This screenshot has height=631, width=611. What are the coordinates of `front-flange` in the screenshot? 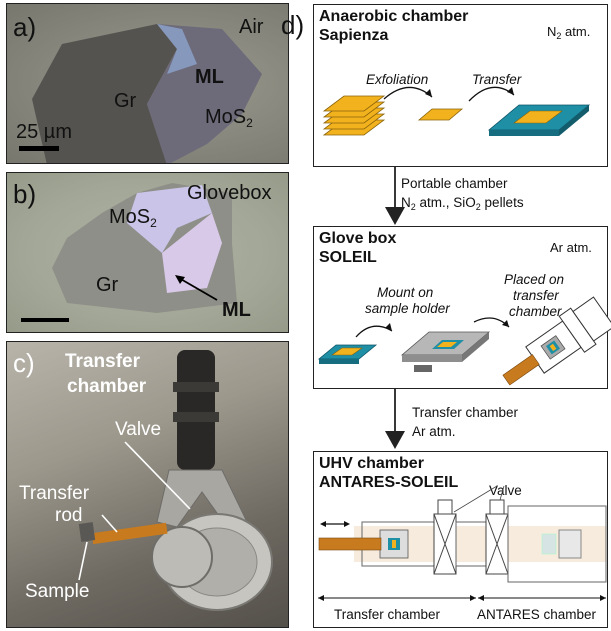 It's located at (182, 557).